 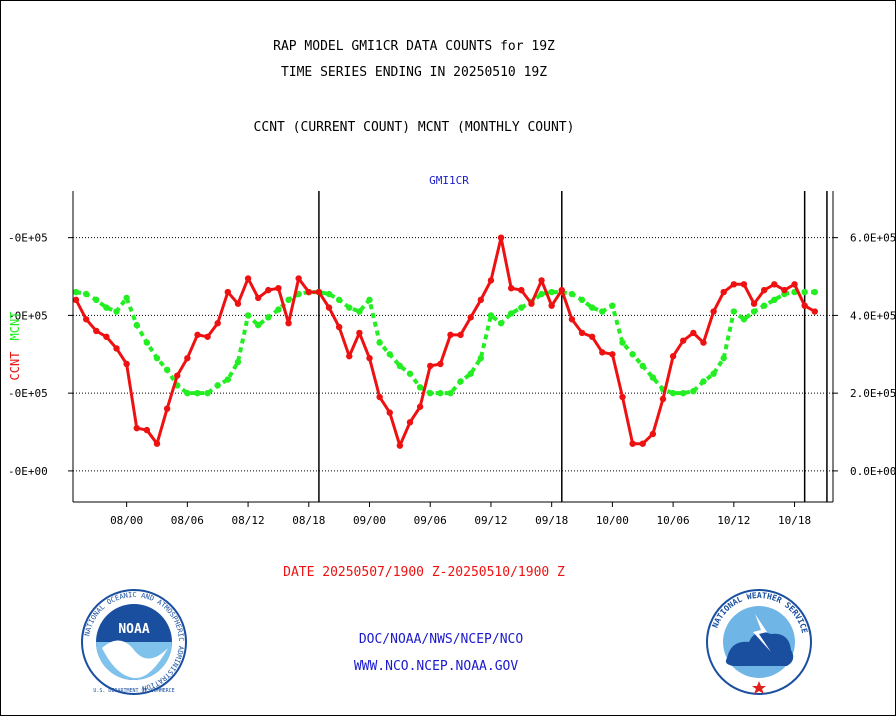 What do you see at coordinates (873, 315) in the screenshot?
I see `ytick-label-right: 4.0E+05` at bounding box center [873, 315].